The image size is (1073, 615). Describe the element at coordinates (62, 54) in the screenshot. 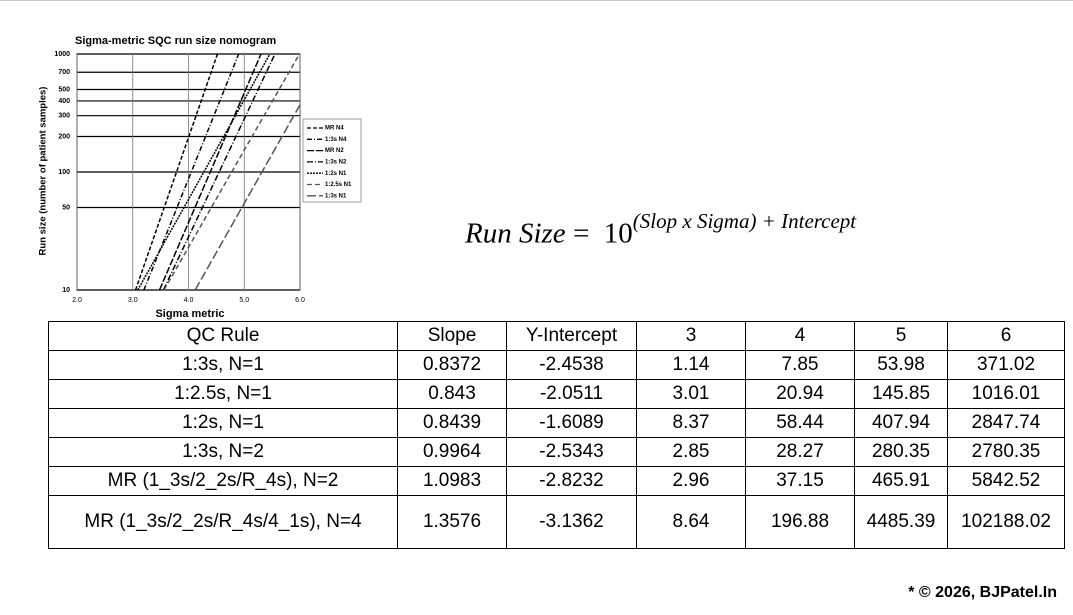

I see `y-tick-label: 1000` at that location.